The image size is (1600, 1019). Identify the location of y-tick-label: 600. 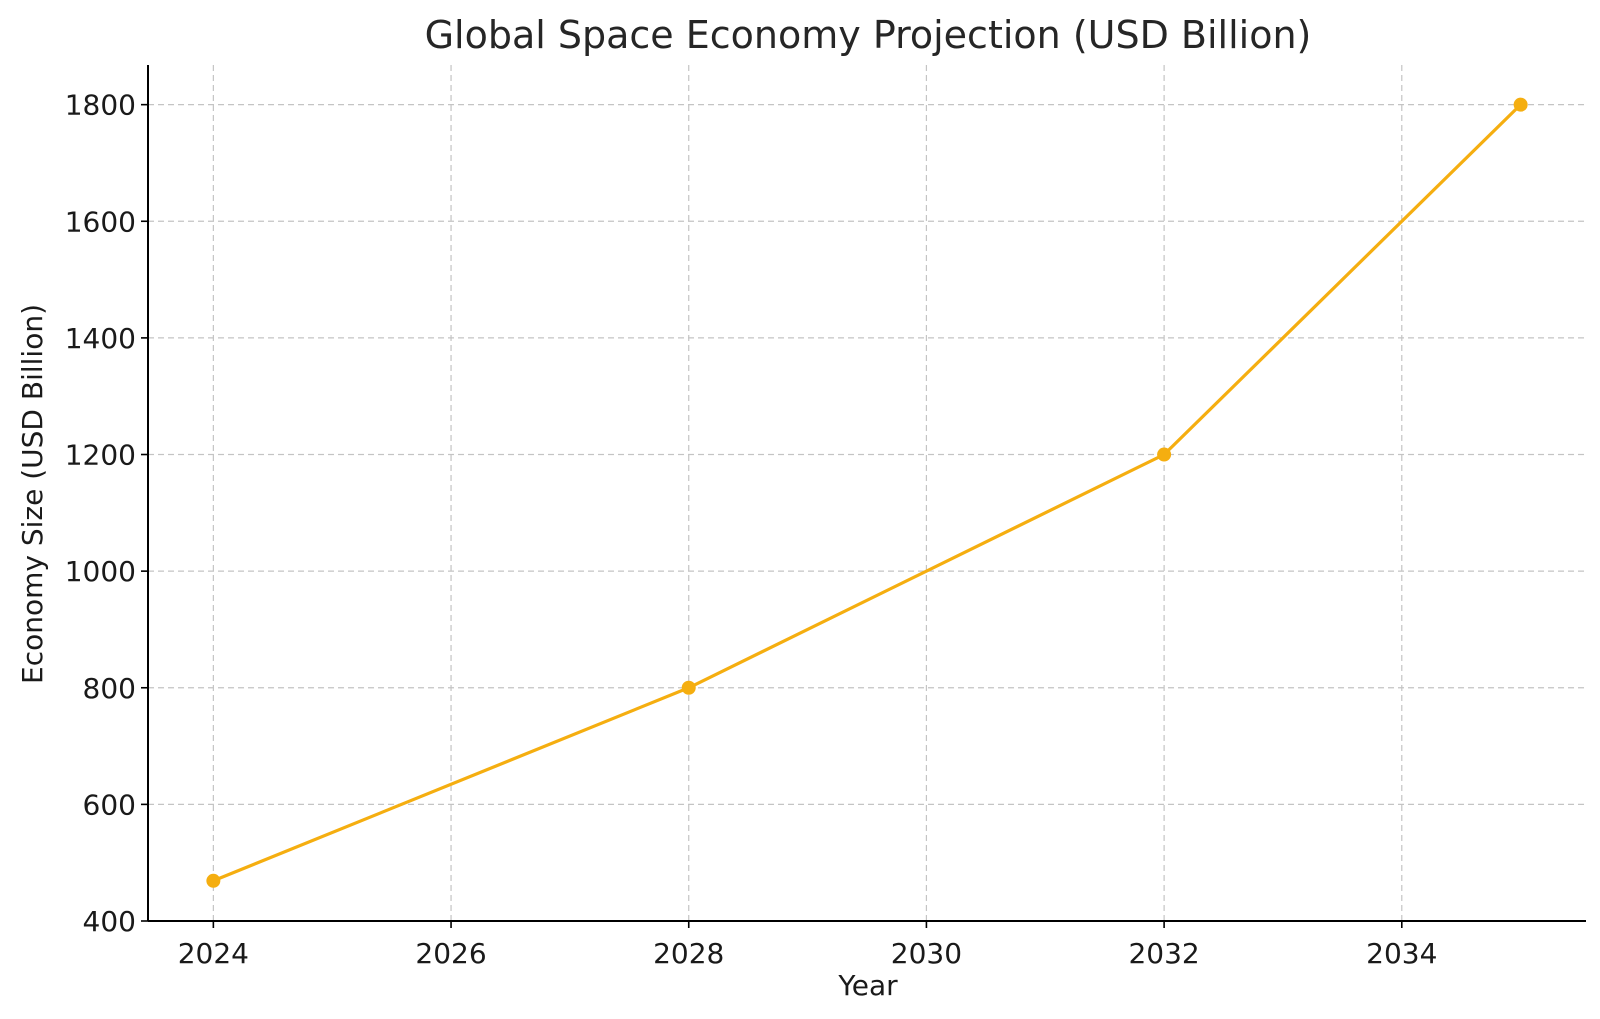
(109, 804).